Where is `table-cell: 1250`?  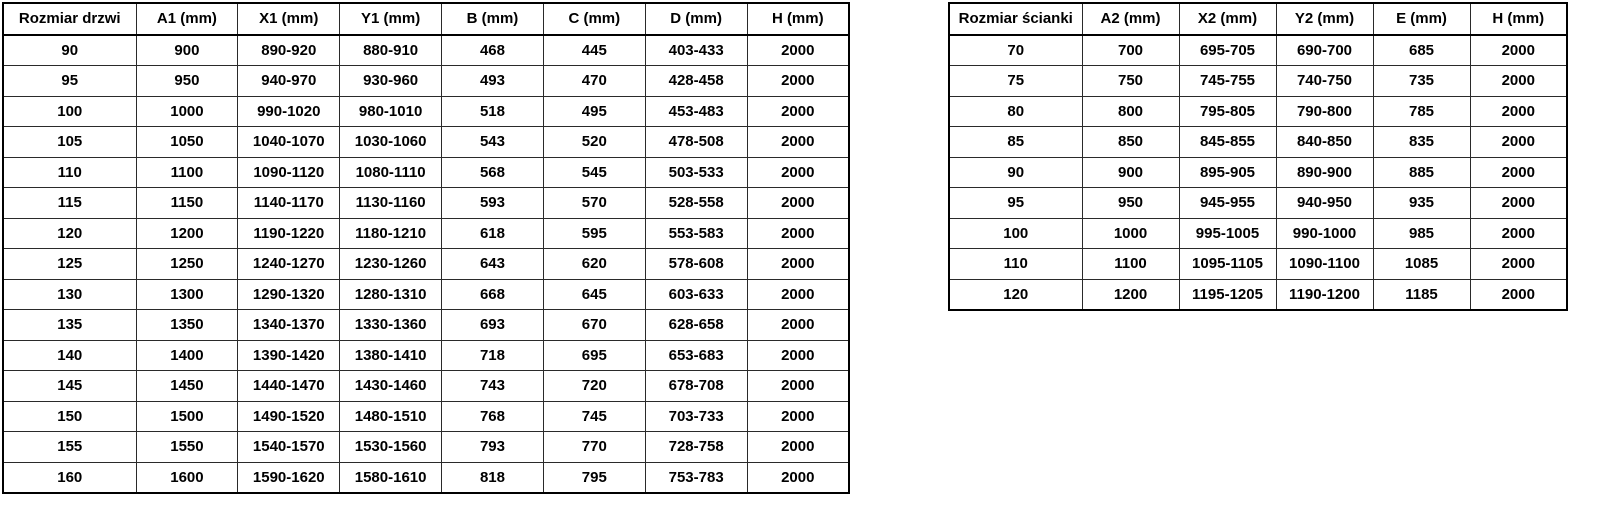 table-cell: 1250 is located at coordinates (187, 264).